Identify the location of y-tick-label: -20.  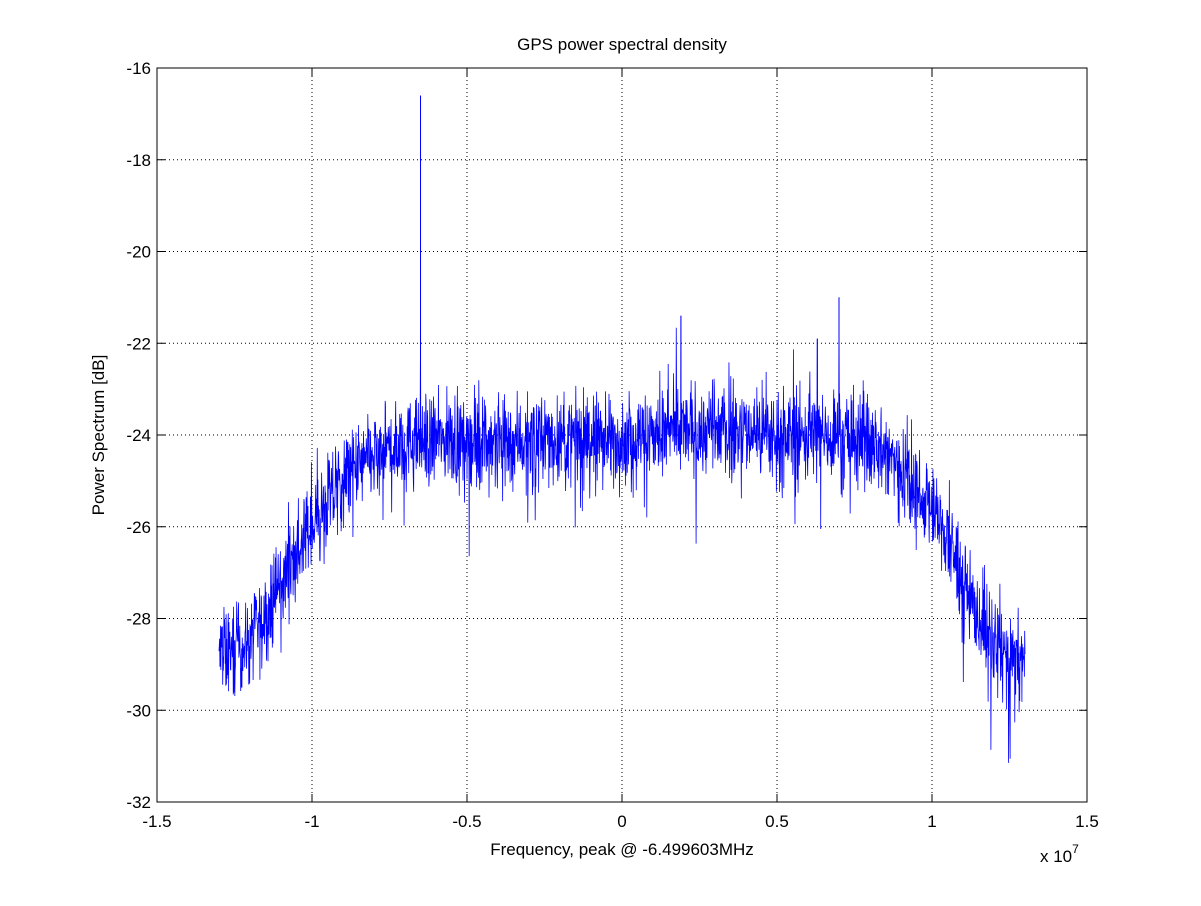
(138, 252).